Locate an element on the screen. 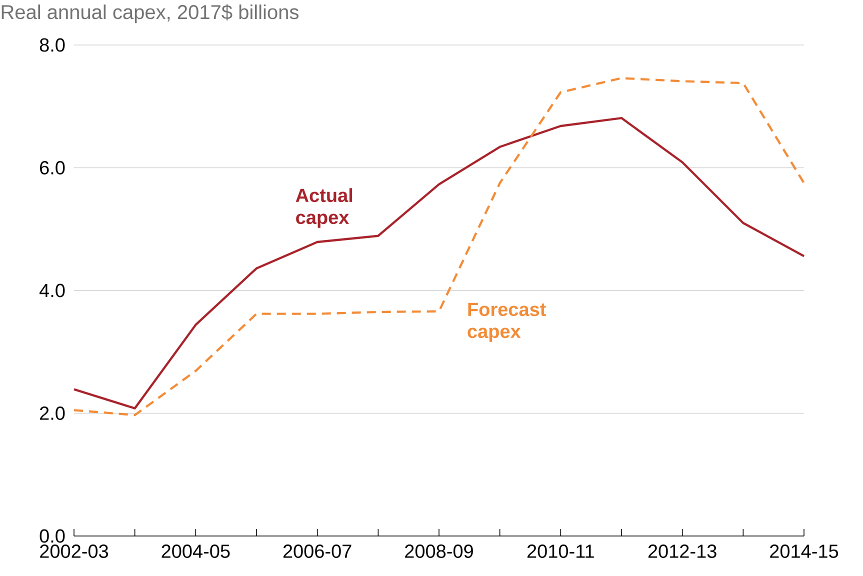 The image size is (863, 576). x-tick-label: 2014-15 is located at coordinates (804, 551).